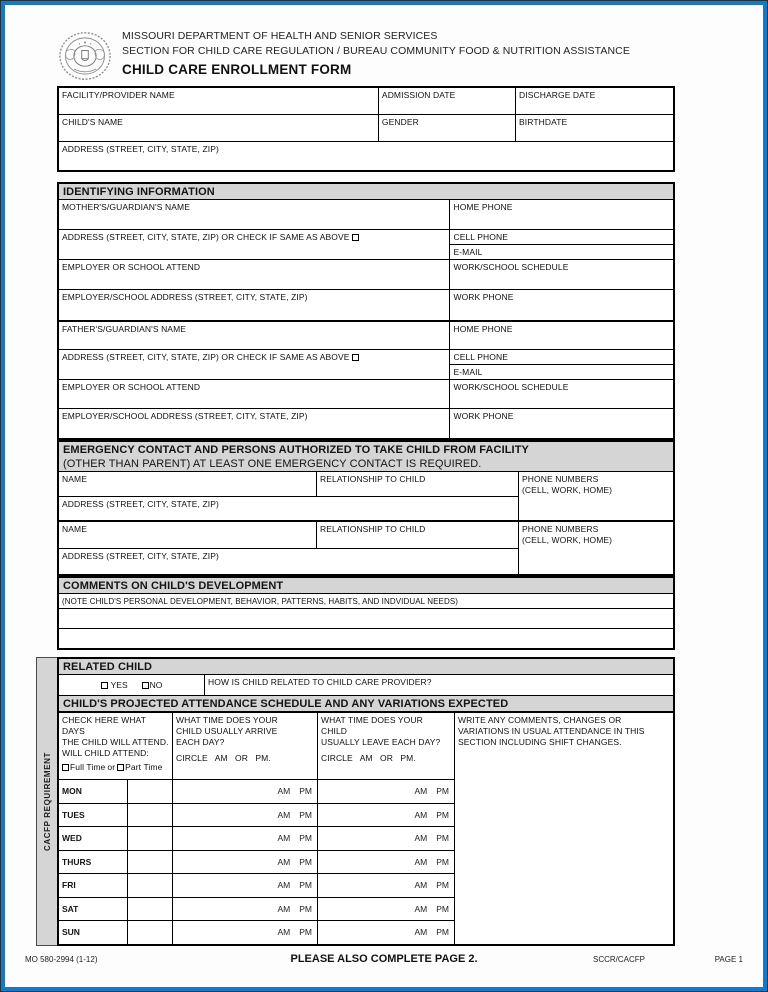 The height and width of the screenshot is (992, 768). I want to click on fri-attend-checkbox-cell, so click(149, 885).